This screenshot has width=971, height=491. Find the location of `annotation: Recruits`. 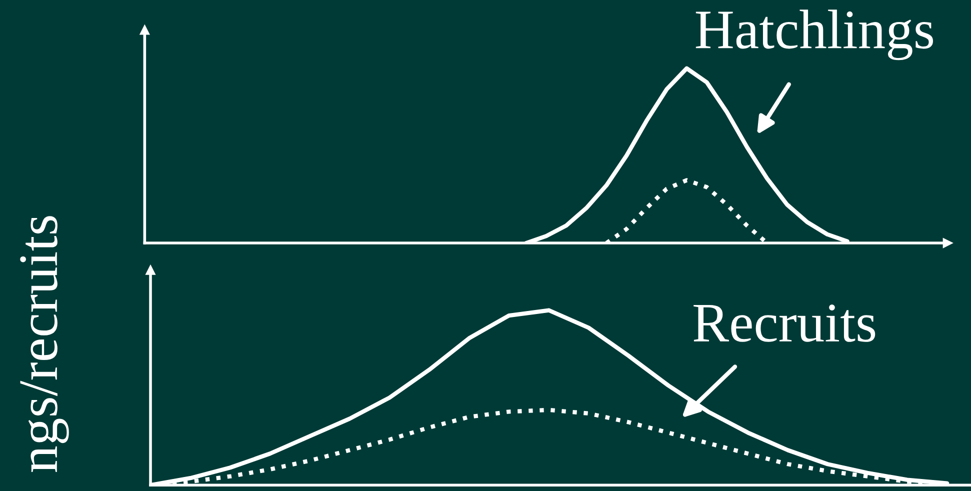

annotation: Recruits is located at coordinates (785, 323).